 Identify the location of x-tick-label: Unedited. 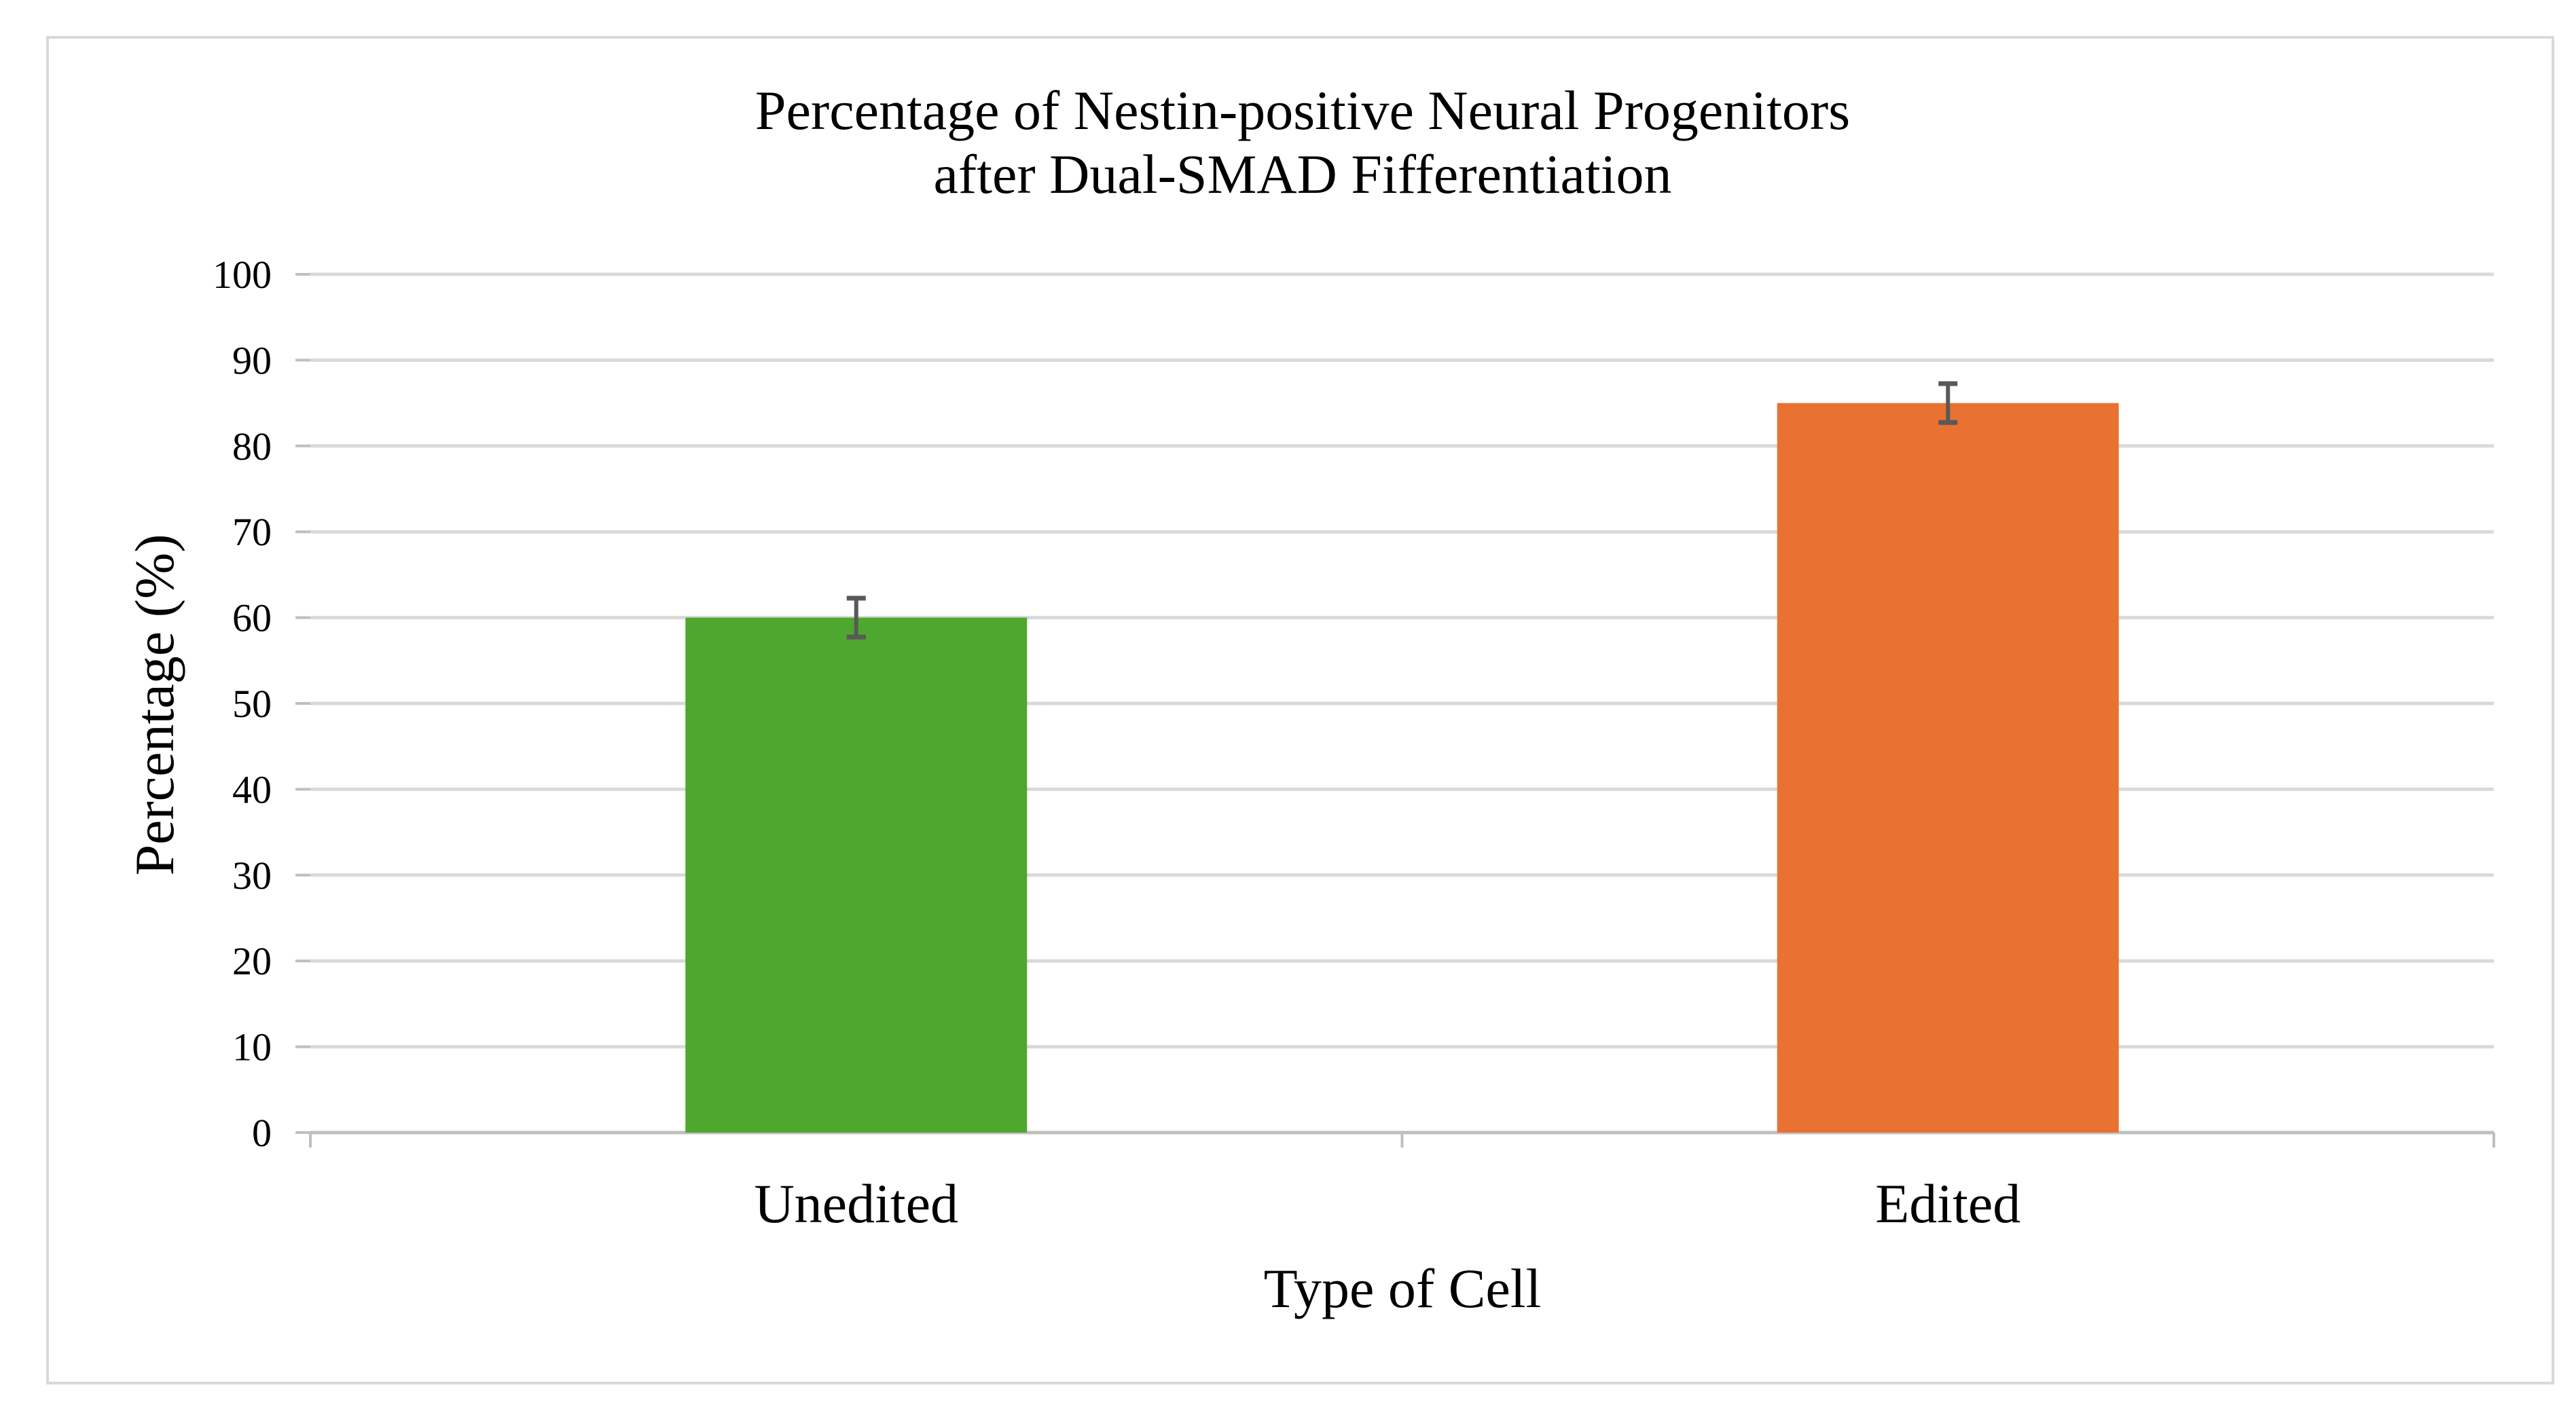
(856, 1204).